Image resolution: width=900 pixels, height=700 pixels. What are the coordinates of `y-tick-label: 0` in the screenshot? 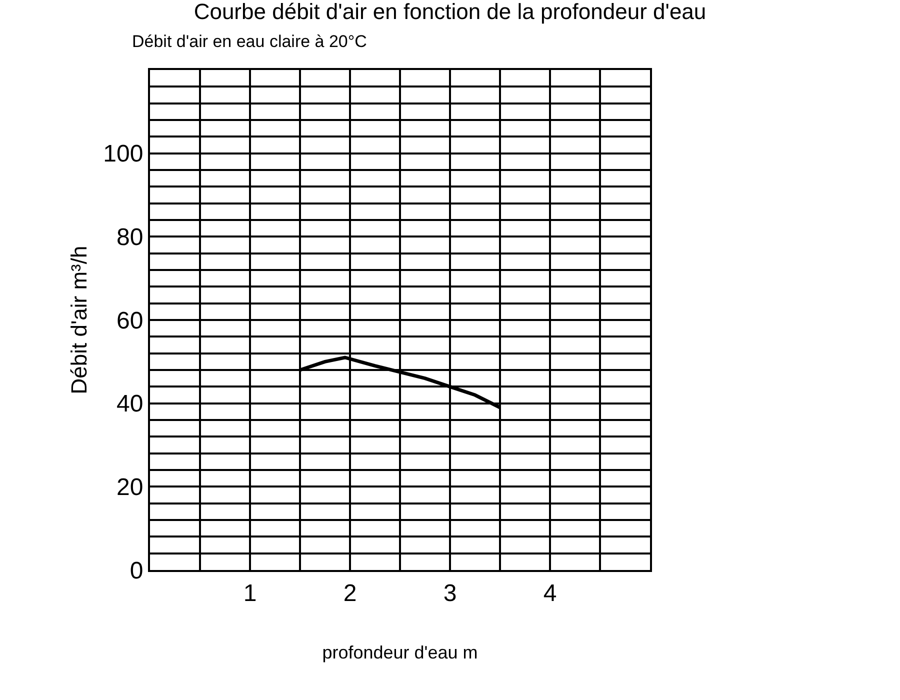 It's located at (137, 570).